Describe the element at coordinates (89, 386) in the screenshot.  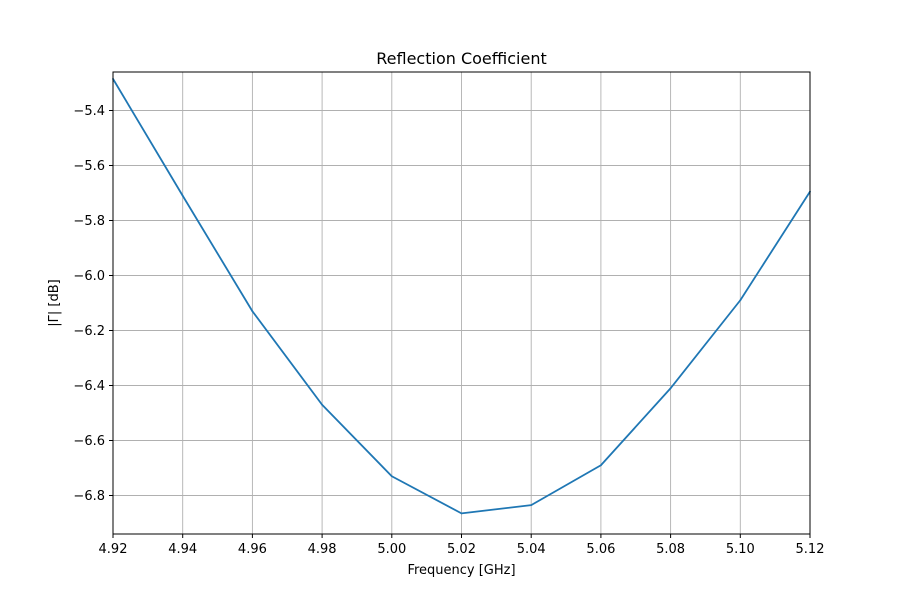
I see `y-tick-label: −6.4` at that location.